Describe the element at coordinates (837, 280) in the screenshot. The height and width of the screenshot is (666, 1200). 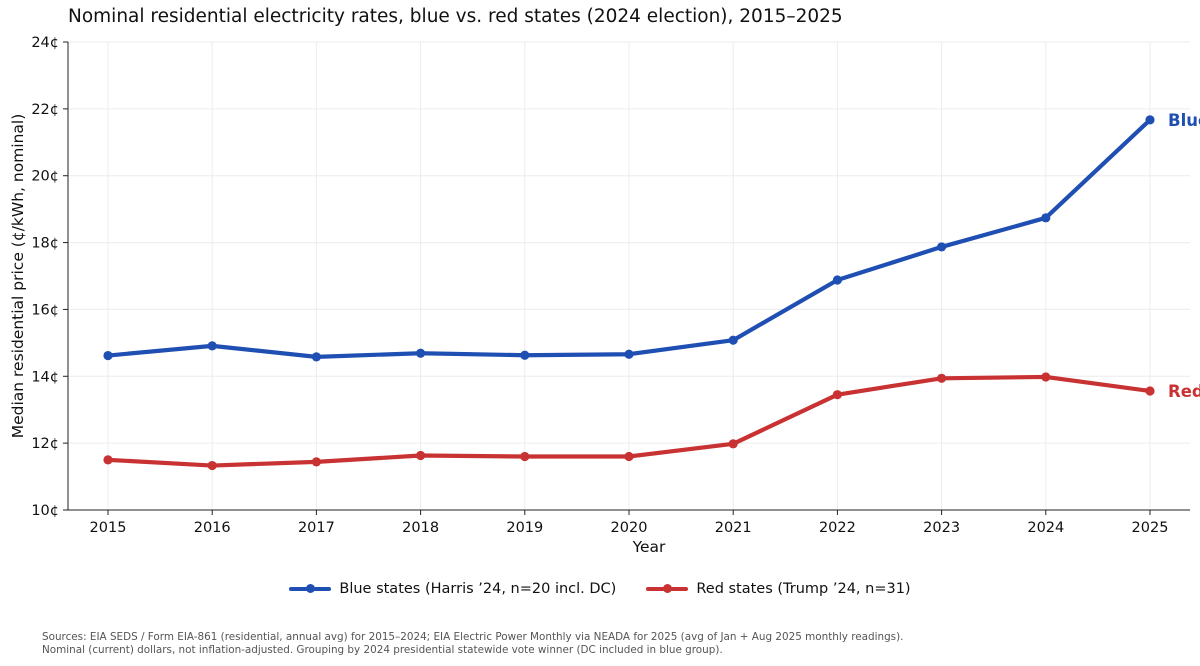
I see `data-point-blue-2022` at that location.